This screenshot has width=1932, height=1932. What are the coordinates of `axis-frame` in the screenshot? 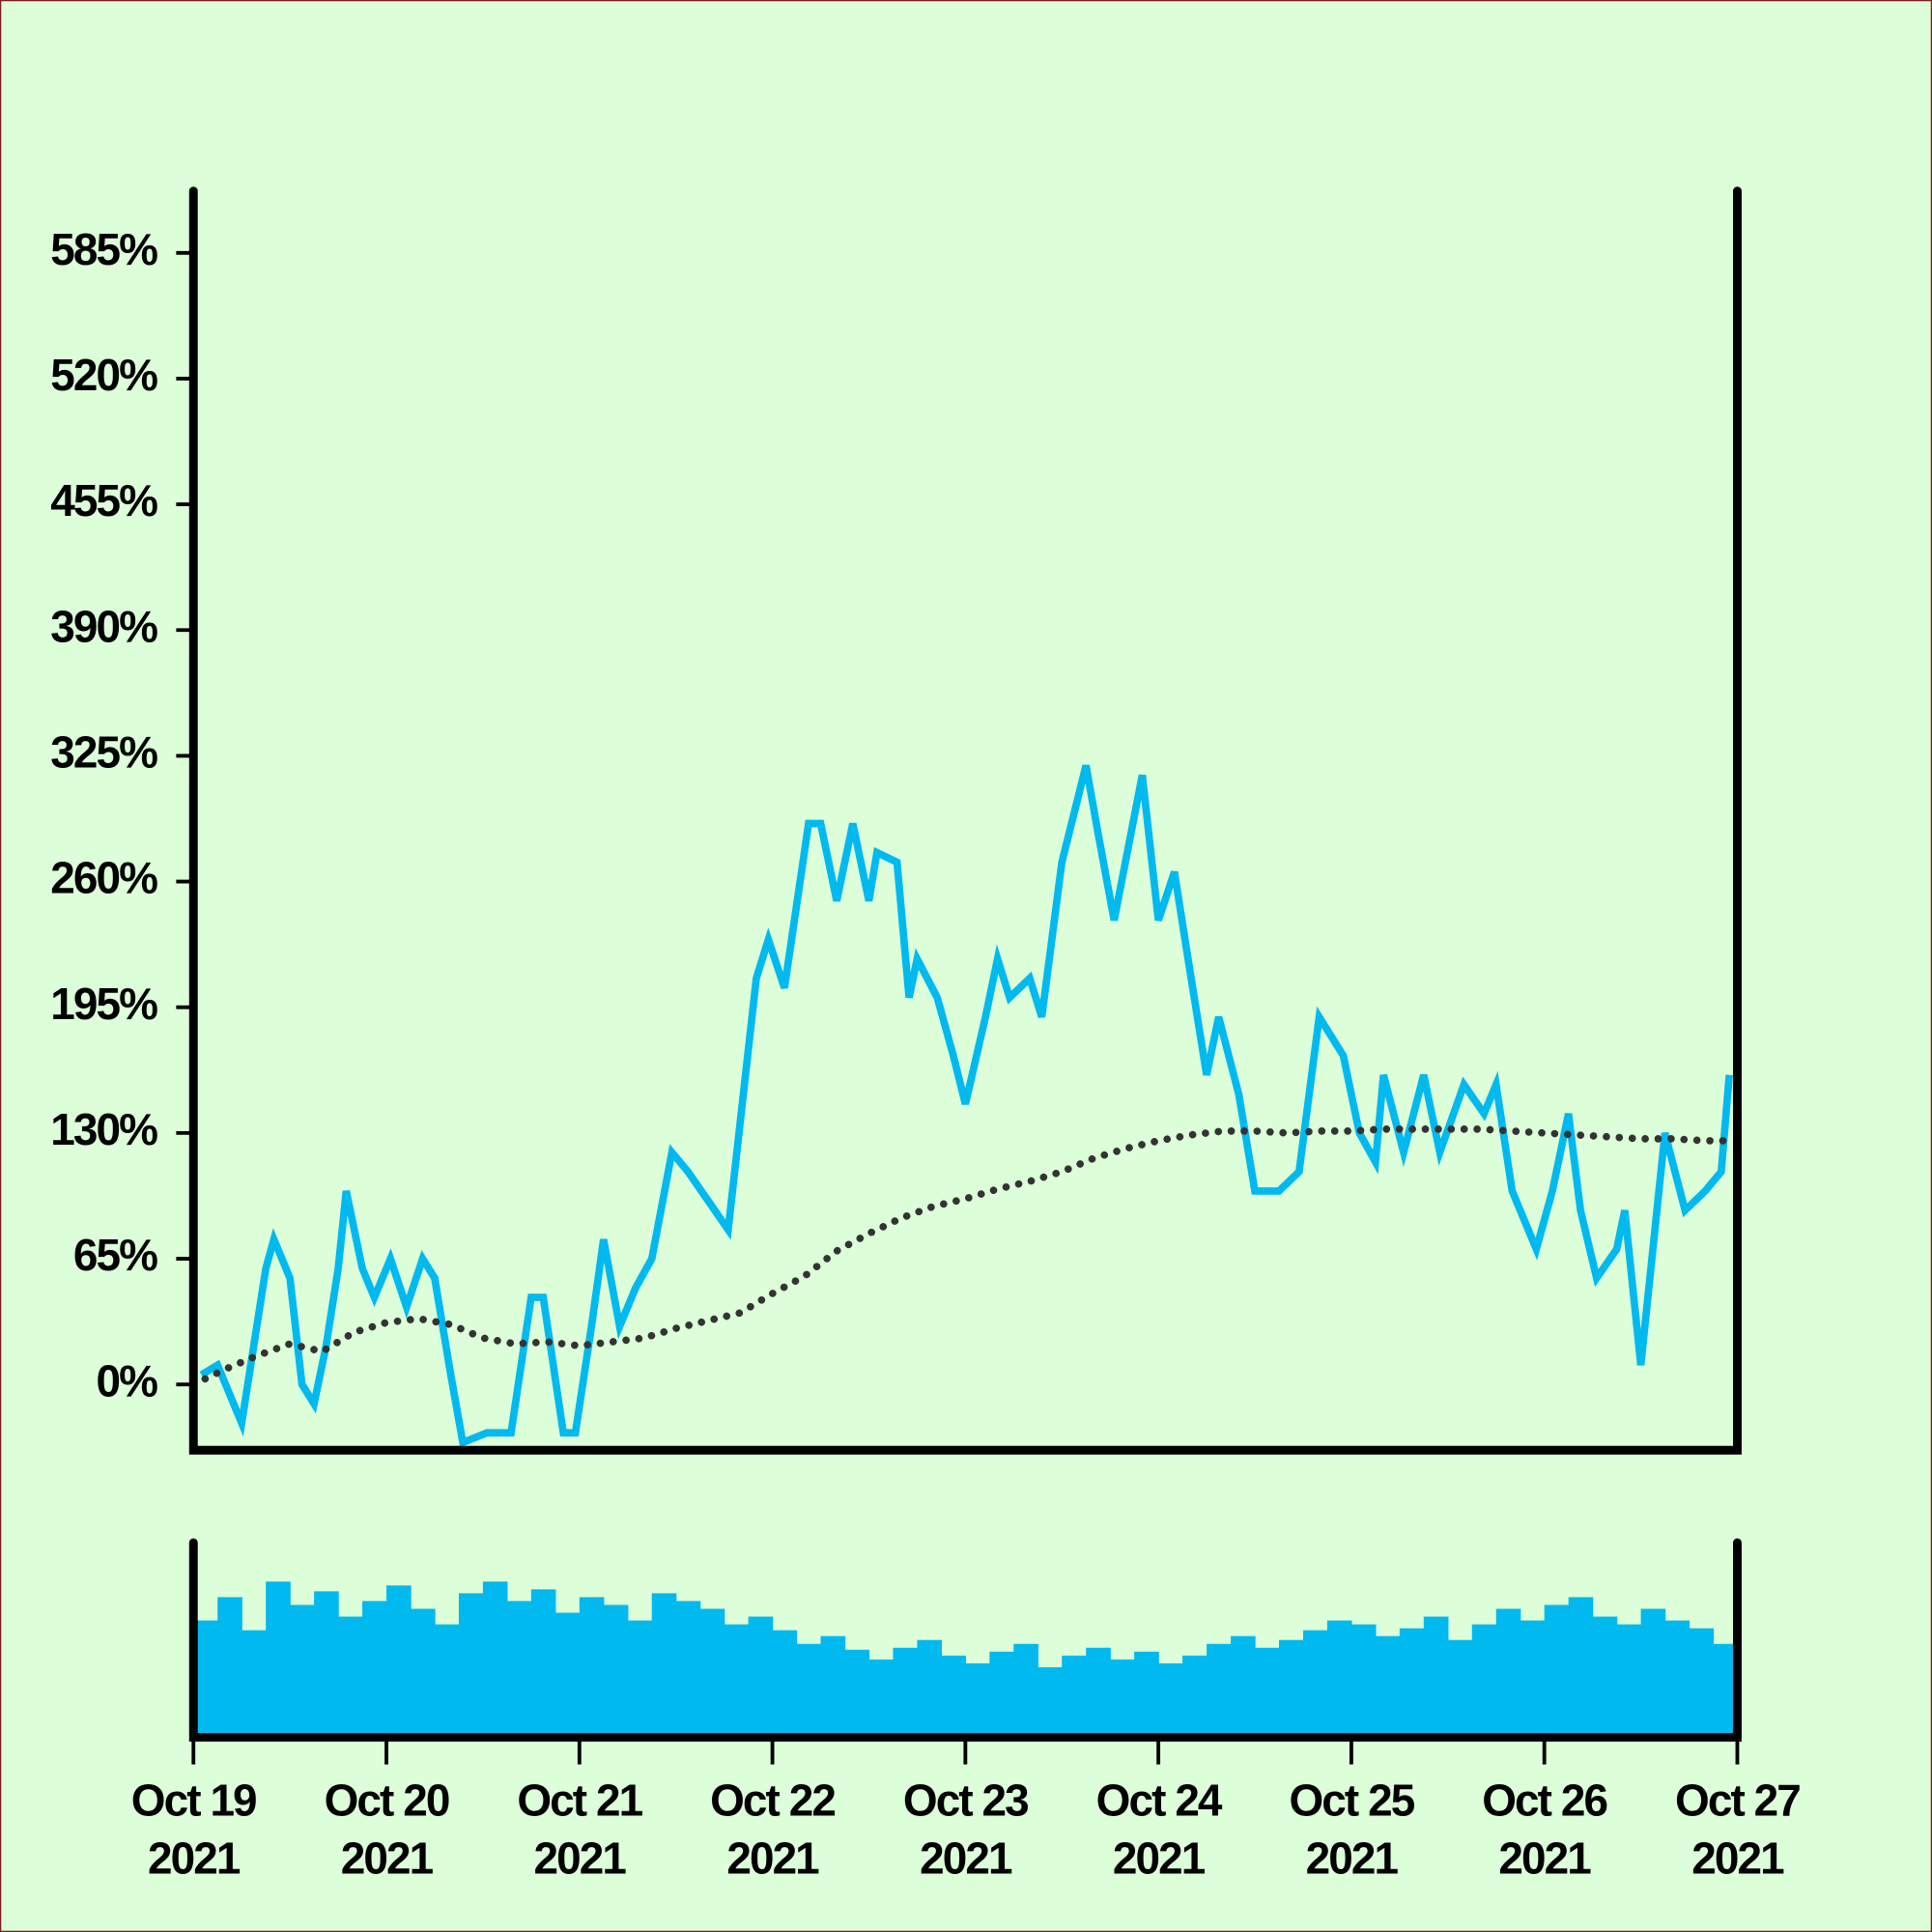 It's located at (965, 1640).